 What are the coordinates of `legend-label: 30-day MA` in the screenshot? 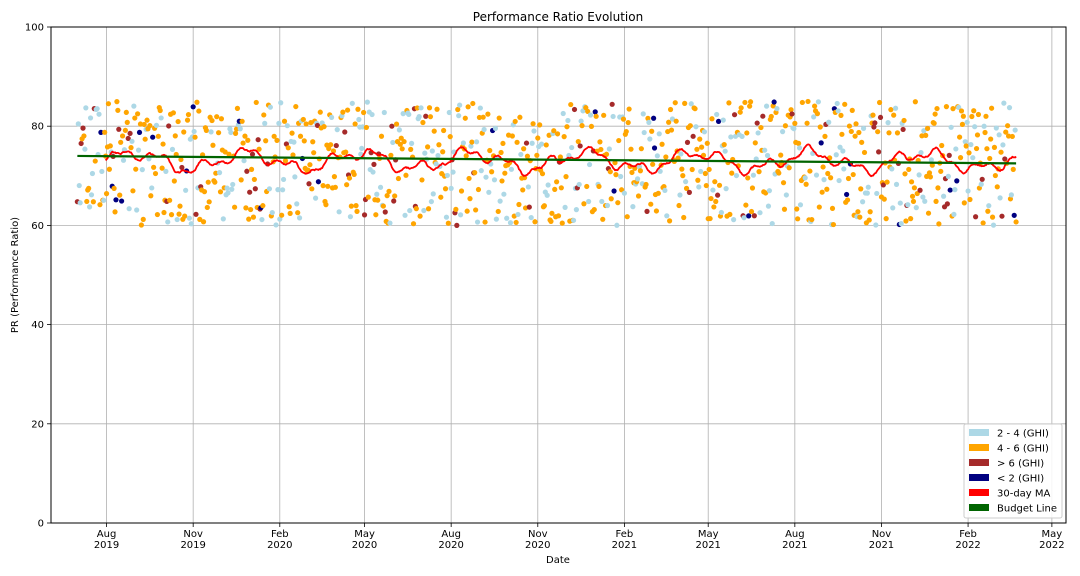 It's located at (1024, 494).